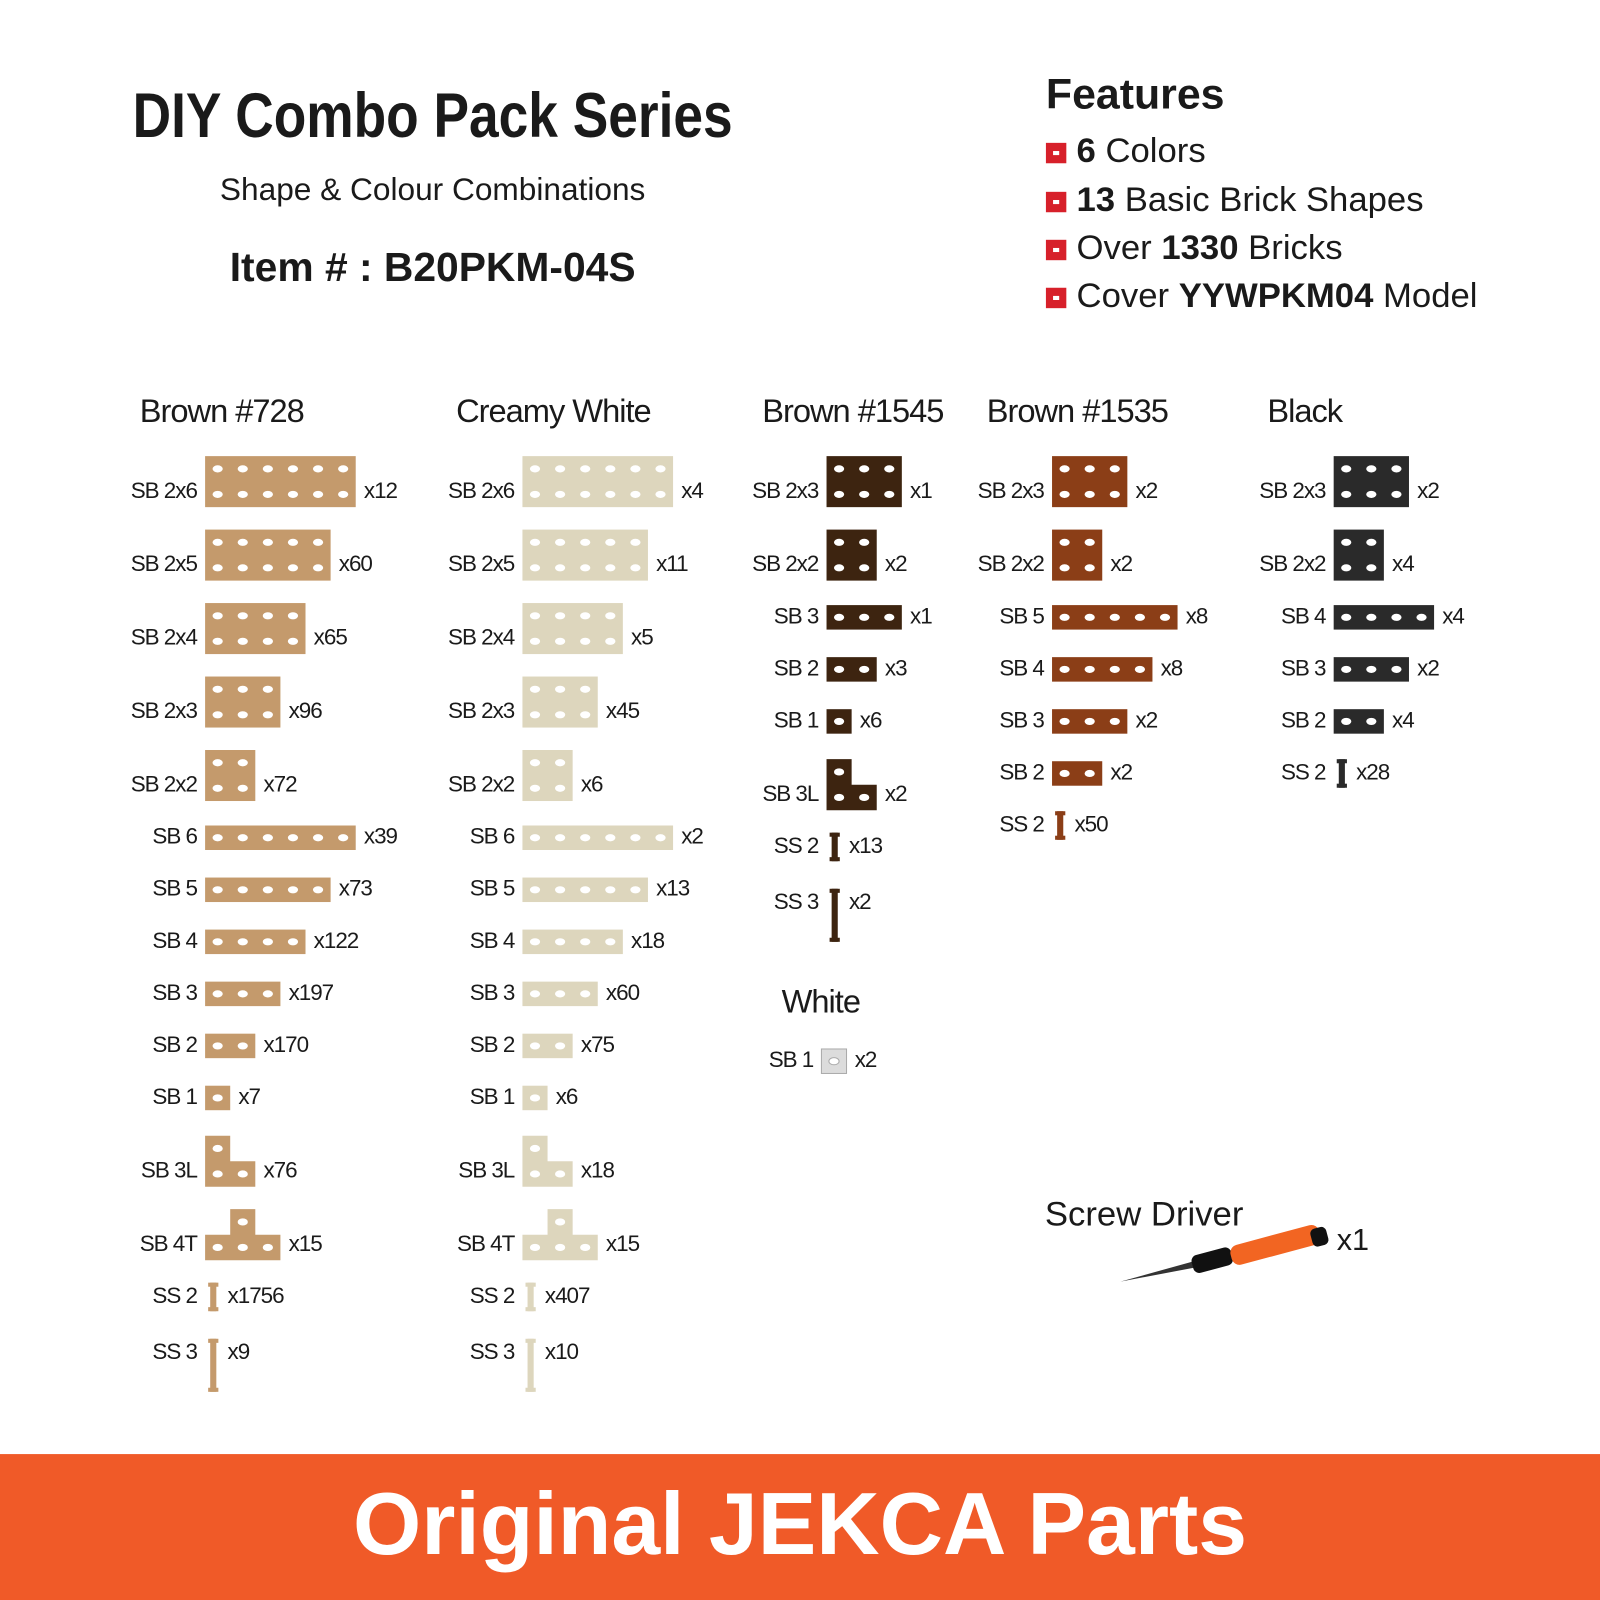 This screenshot has height=1600, width=1600. What do you see at coordinates (796, 667) in the screenshot?
I see `part-label: SB 2` at bounding box center [796, 667].